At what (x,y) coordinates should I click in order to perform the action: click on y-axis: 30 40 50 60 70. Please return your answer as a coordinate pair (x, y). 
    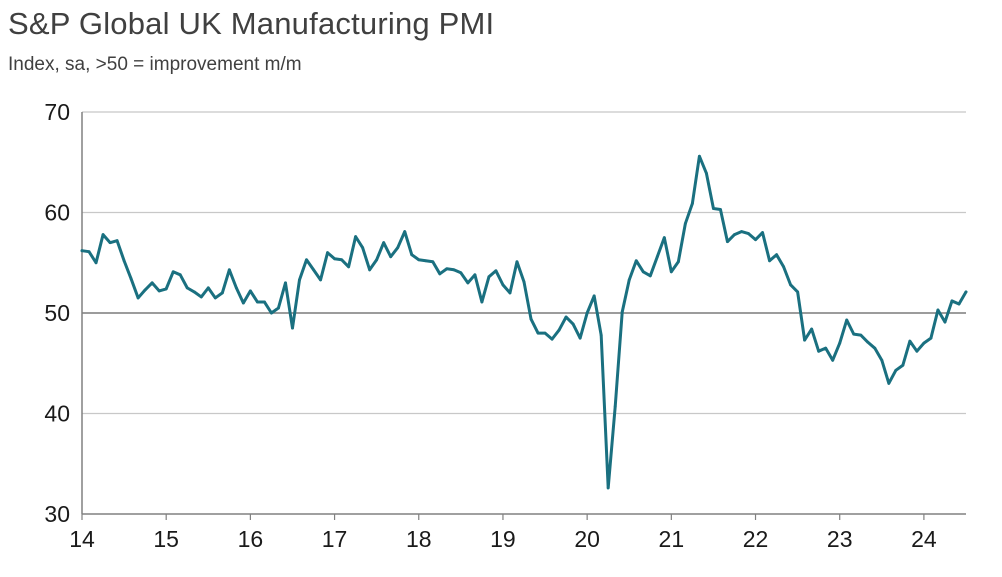
    Looking at the image, I should click on (57, 313).